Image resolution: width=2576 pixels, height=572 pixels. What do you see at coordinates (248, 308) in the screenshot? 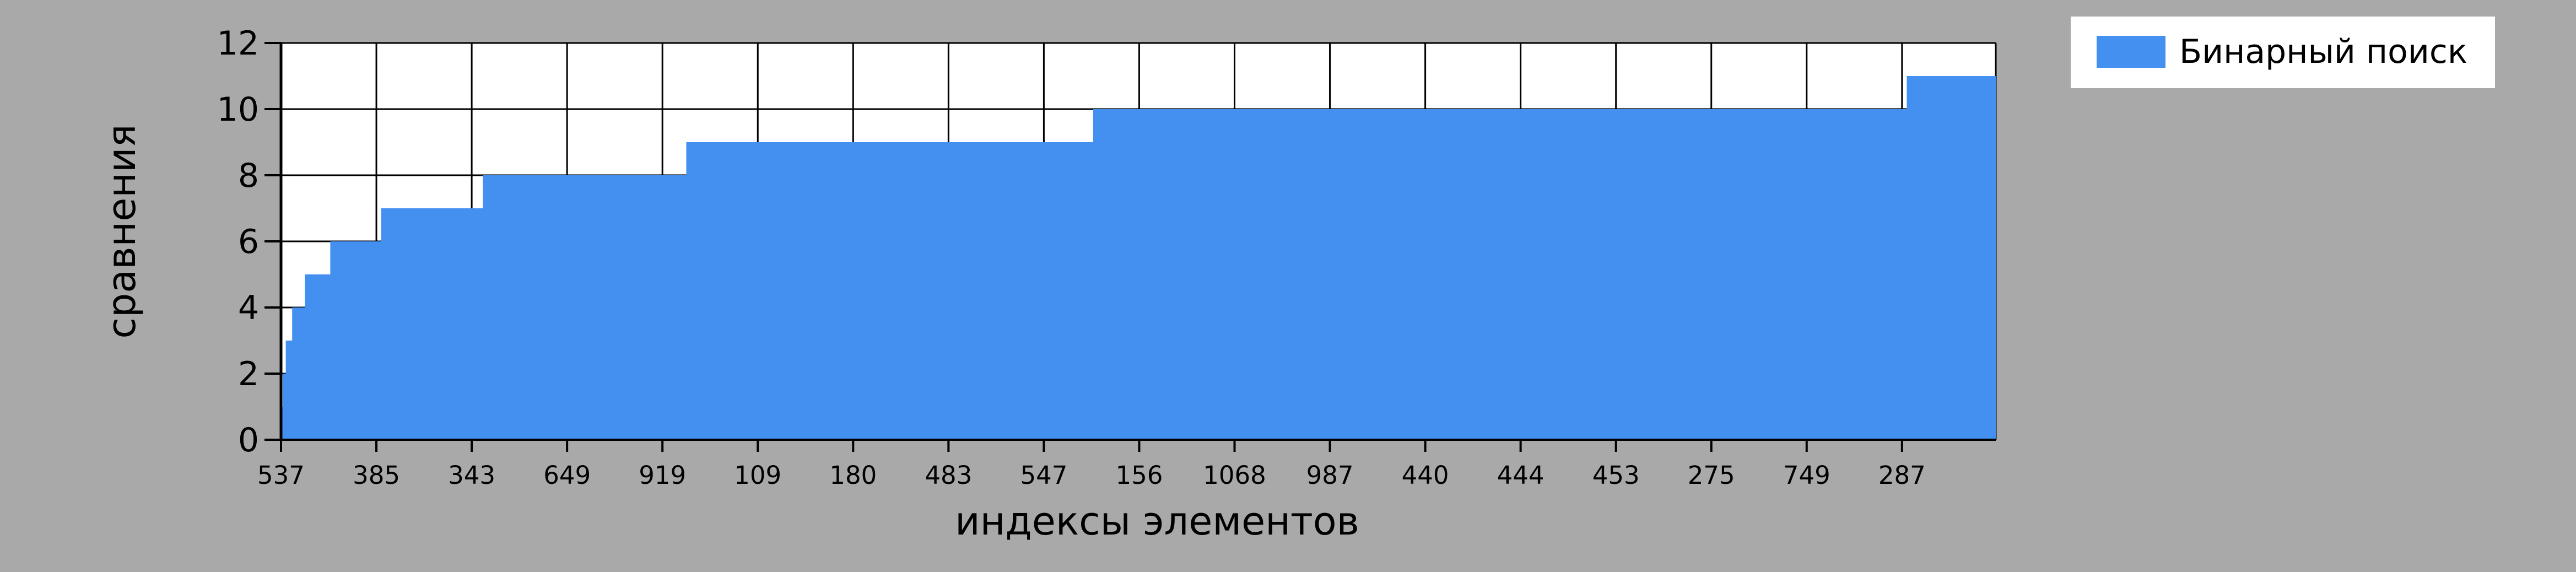
I see `y-tick-label-2: 4` at bounding box center [248, 308].